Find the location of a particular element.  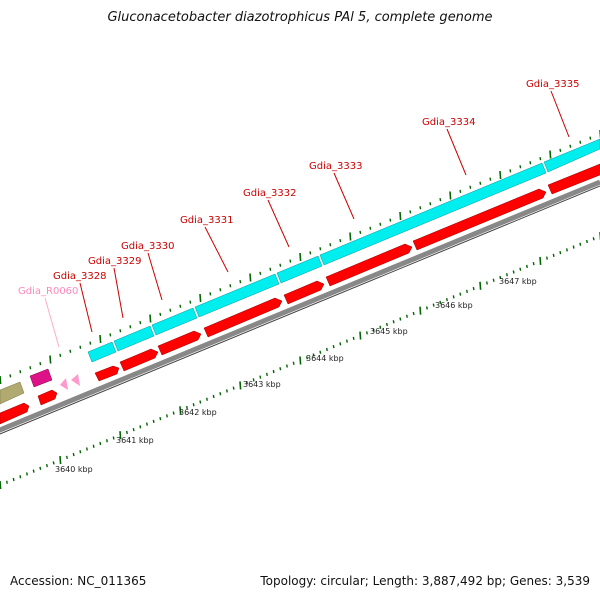

other-feature is located at coordinates (12, 393).